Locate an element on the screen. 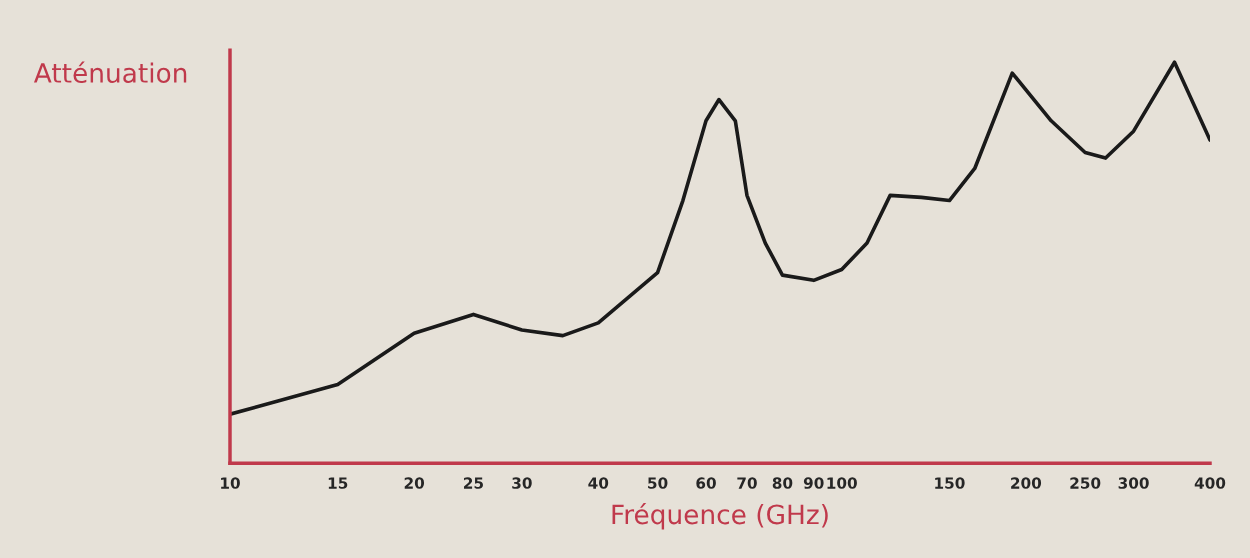  y-axis-title: Atténuation is located at coordinates (110, 72).